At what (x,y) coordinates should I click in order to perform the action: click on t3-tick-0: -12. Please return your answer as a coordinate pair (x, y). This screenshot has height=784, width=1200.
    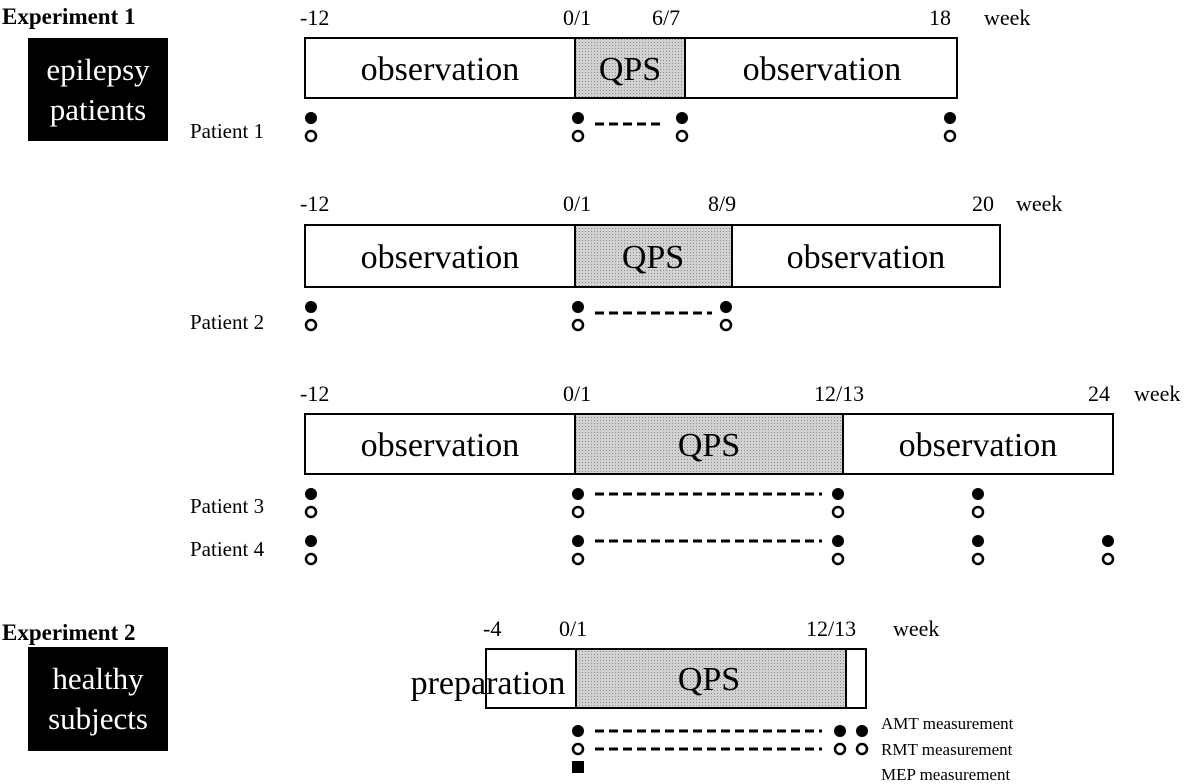
    Looking at the image, I should click on (314, 393).